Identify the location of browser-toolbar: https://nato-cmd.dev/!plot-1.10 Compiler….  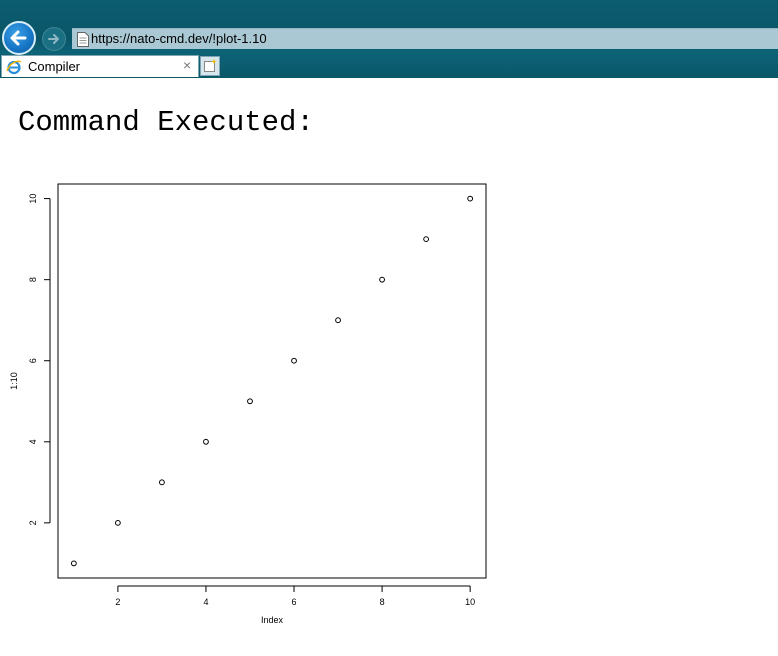
(389, 39).